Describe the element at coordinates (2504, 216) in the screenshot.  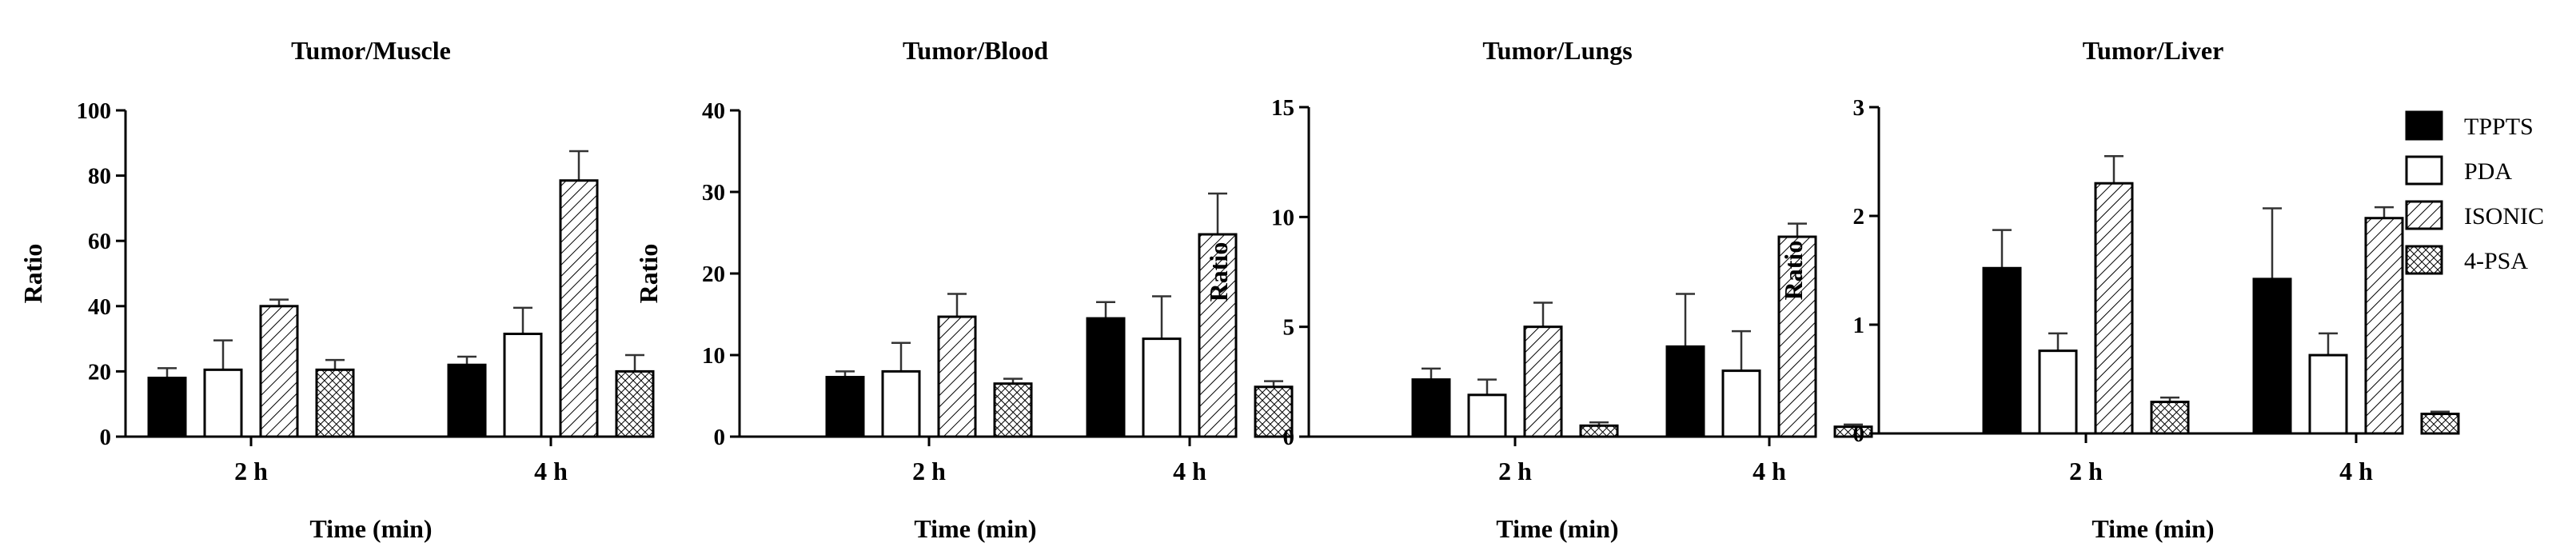
I see `legend-label: ISONIC` at that location.